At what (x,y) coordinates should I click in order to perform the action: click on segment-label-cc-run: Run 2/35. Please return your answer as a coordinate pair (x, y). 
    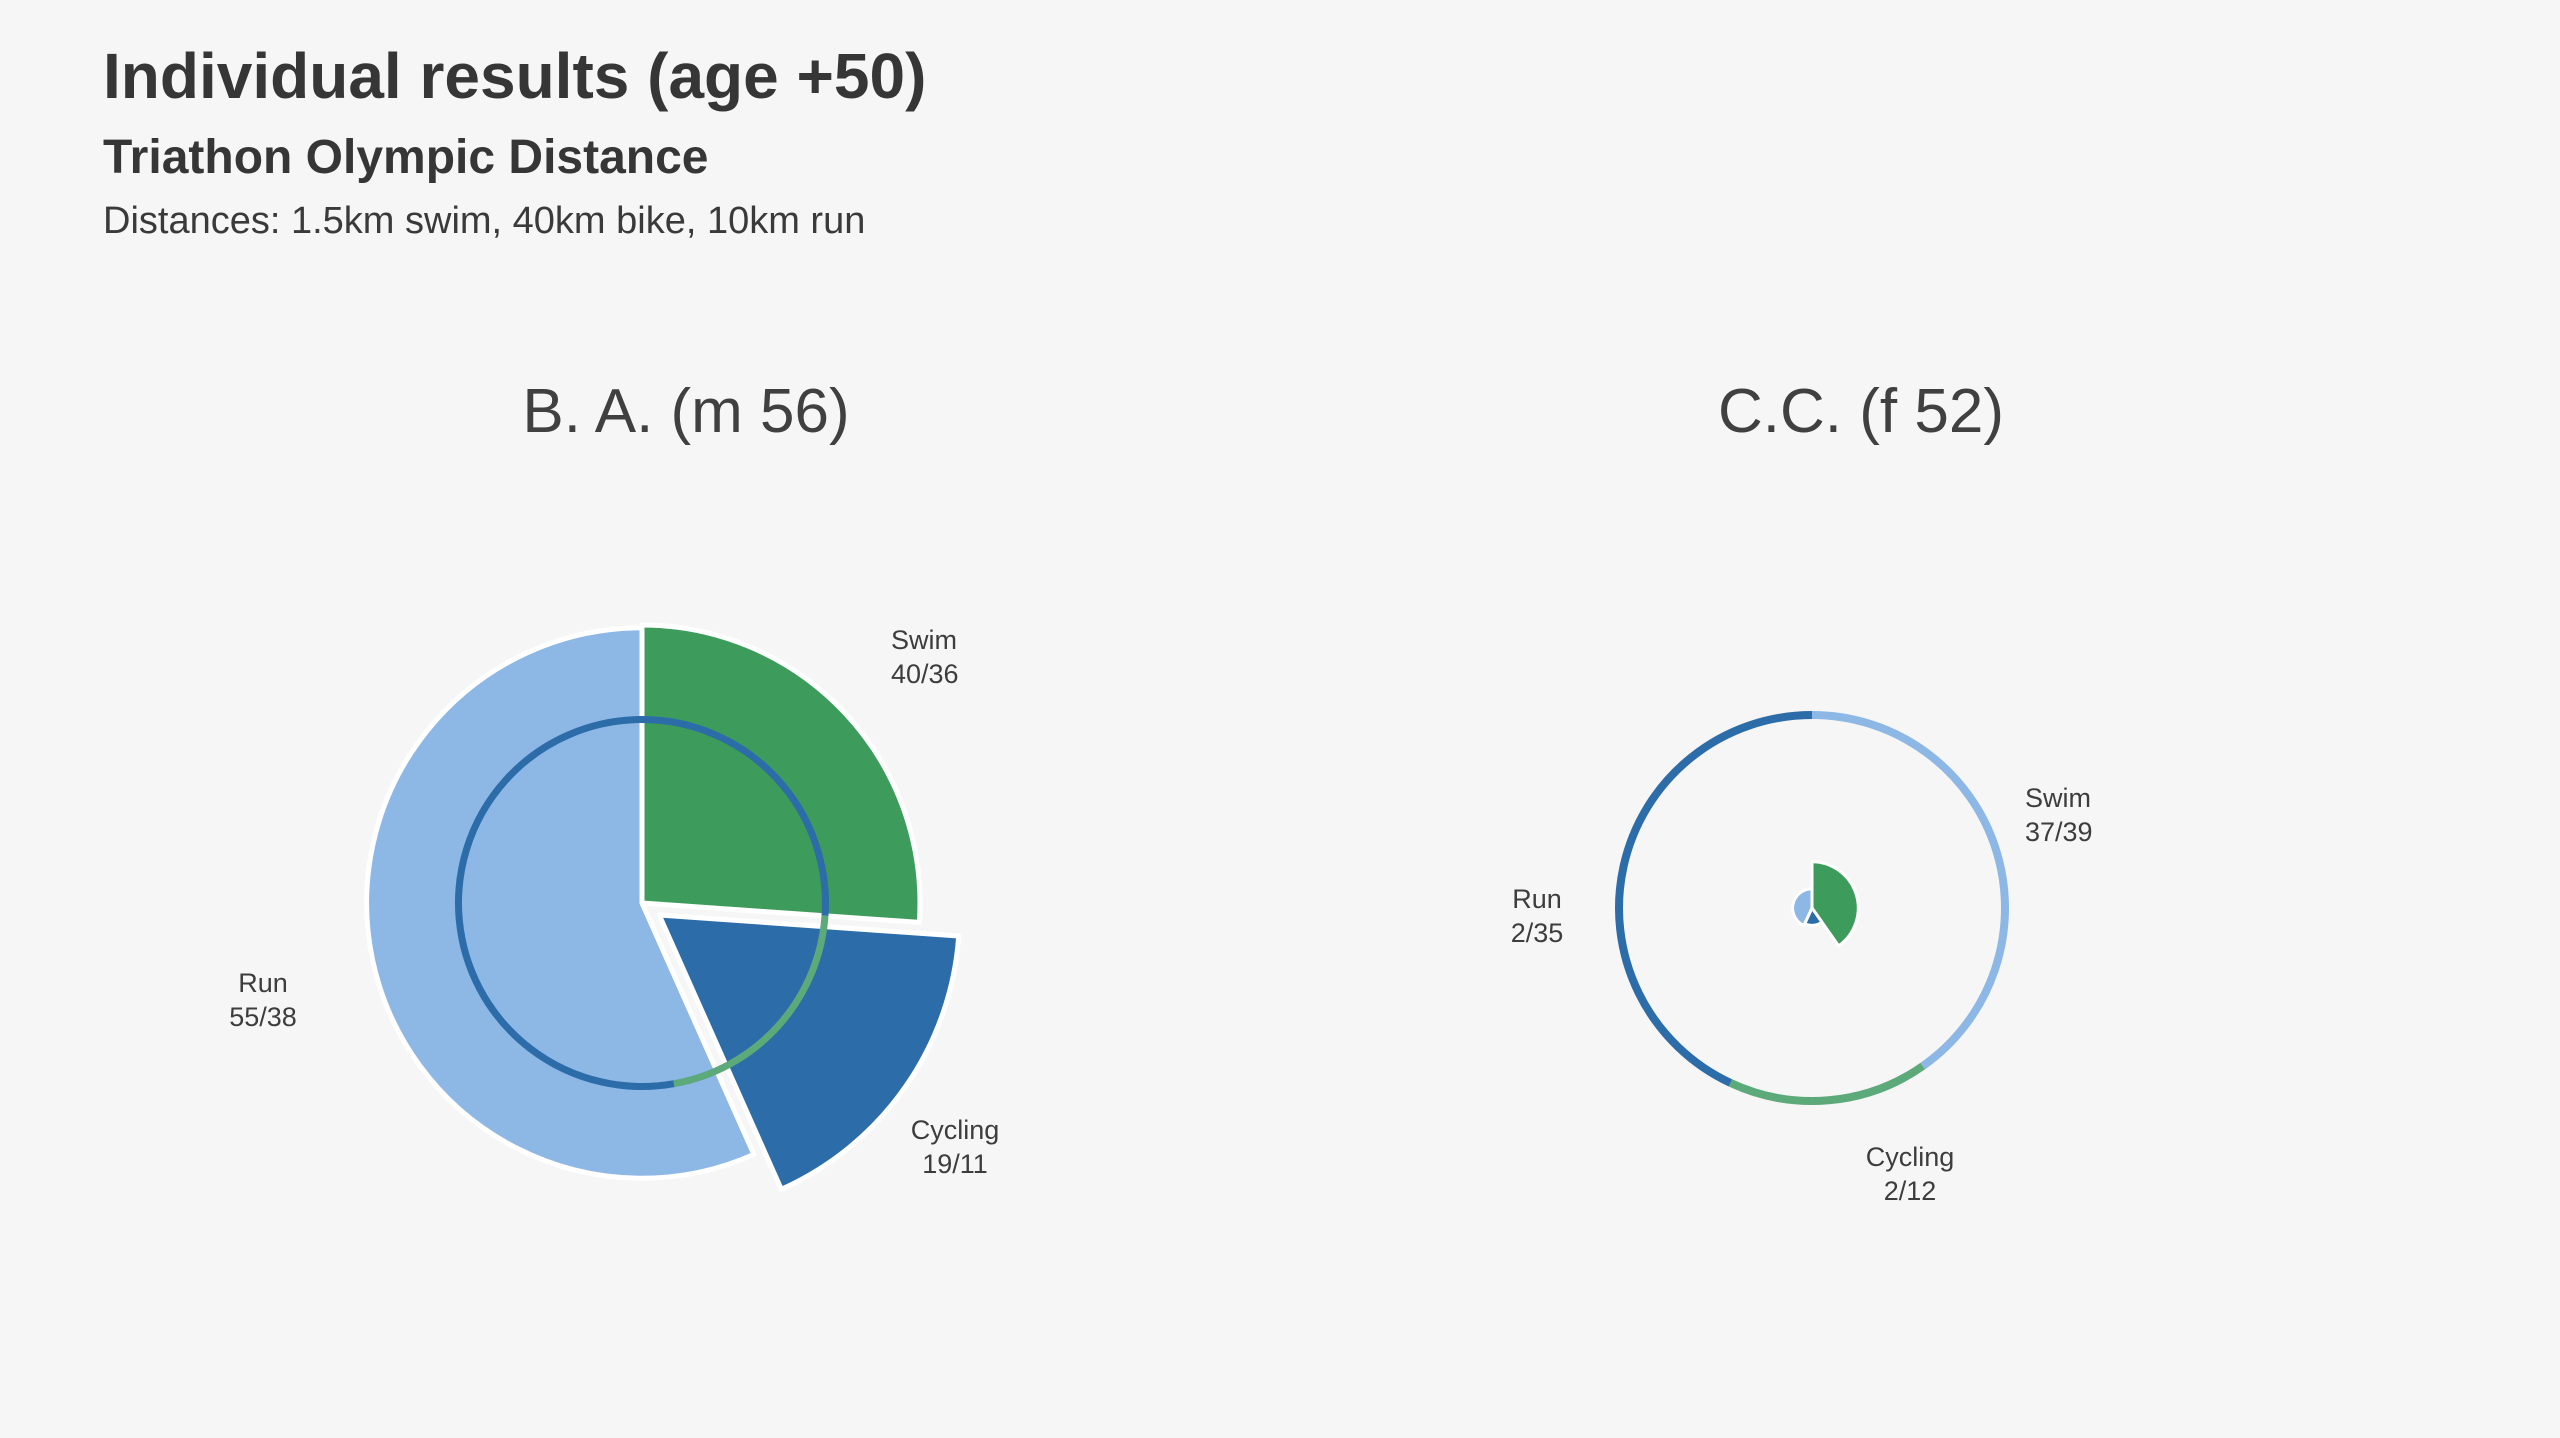
    Looking at the image, I should click on (1537, 917).